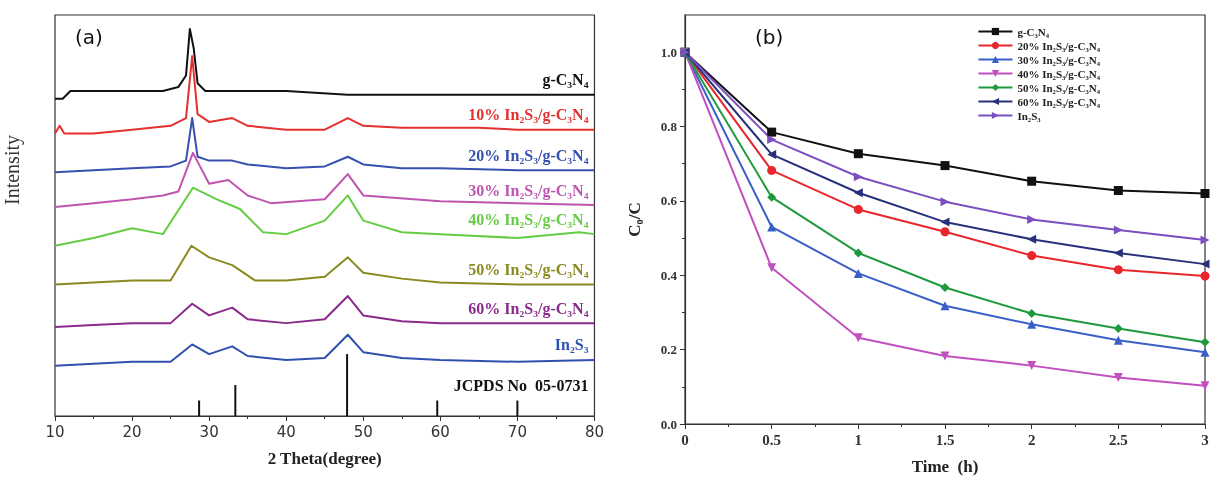 The height and width of the screenshot is (487, 1214). I want to click on series-label: 20% In₂S₃/g-C₃N₄, so click(528, 155).